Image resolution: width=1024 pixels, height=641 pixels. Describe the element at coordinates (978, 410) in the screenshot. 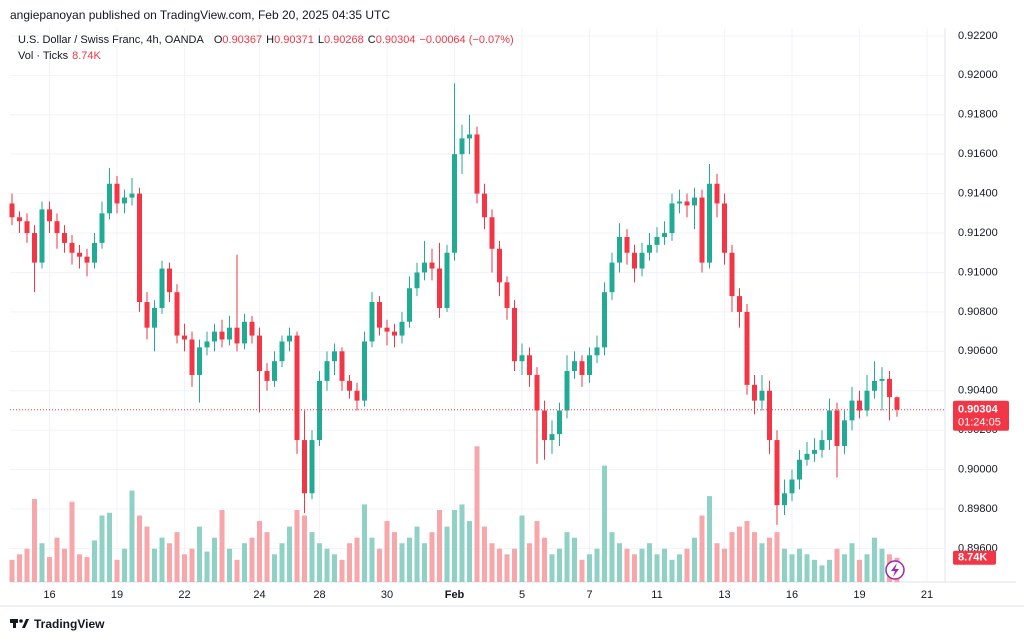

I see `last-price-label: 0.90304` at that location.